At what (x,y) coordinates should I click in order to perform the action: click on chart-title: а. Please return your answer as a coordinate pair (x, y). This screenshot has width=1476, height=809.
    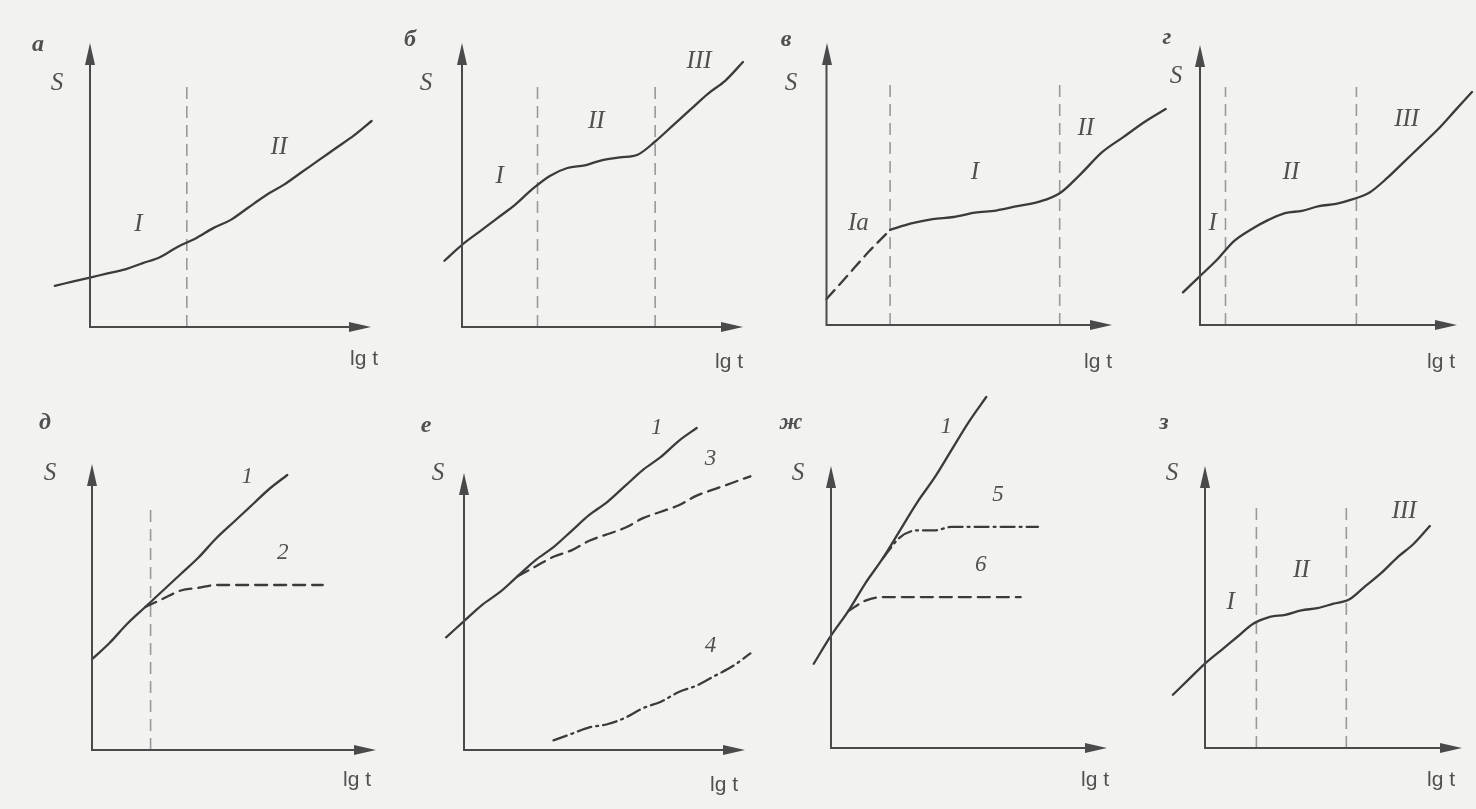
    Looking at the image, I should click on (38, 43).